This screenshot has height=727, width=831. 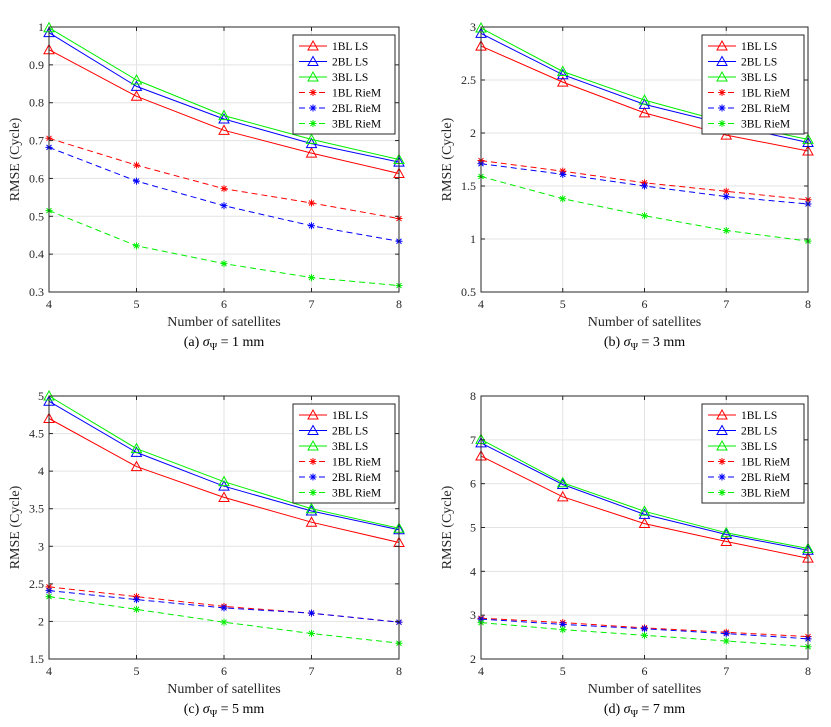 What do you see at coordinates (447, 159) in the screenshot?
I see `y-axis-label: RMSE (Cycle)` at bounding box center [447, 159].